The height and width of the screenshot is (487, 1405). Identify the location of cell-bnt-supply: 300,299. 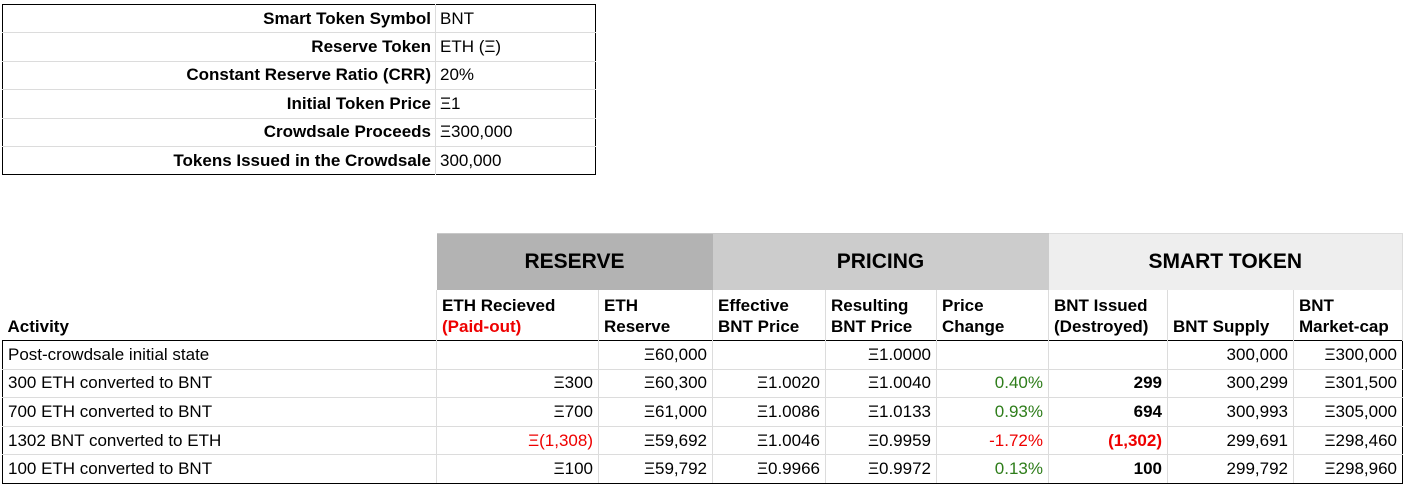
(1230, 383).